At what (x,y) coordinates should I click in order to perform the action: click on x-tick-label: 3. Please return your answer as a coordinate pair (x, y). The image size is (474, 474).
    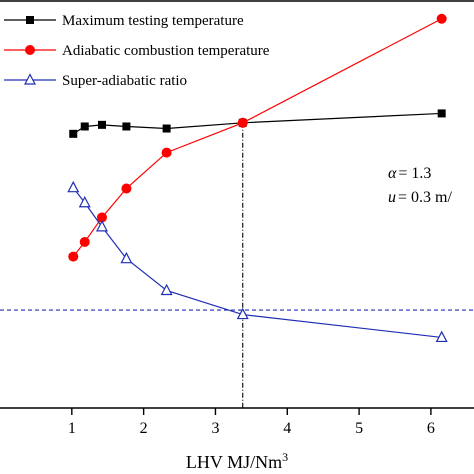
    Looking at the image, I should click on (215, 428).